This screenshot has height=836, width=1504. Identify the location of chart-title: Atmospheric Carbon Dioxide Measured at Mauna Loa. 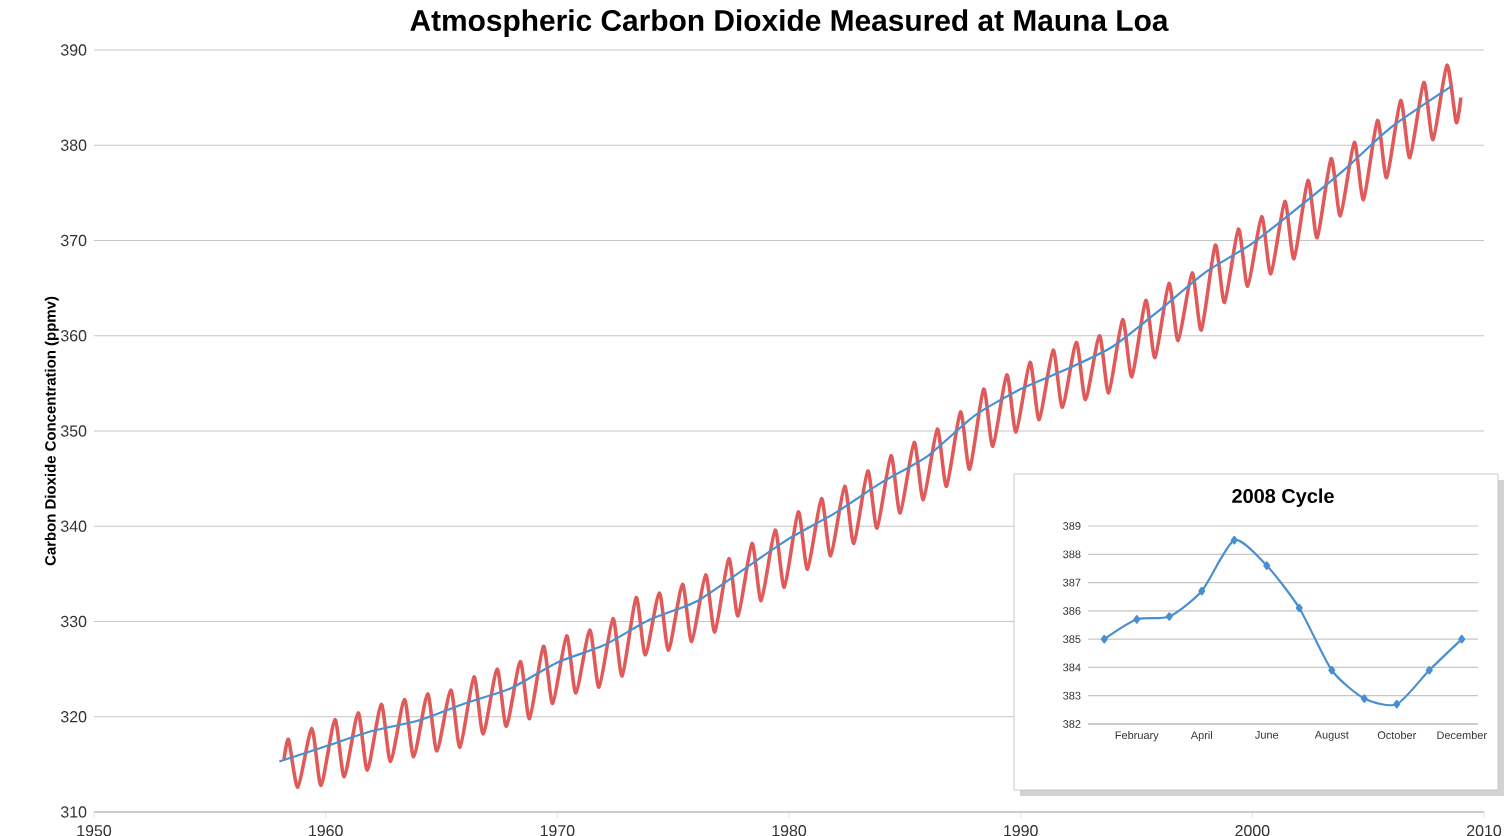
(789, 23).